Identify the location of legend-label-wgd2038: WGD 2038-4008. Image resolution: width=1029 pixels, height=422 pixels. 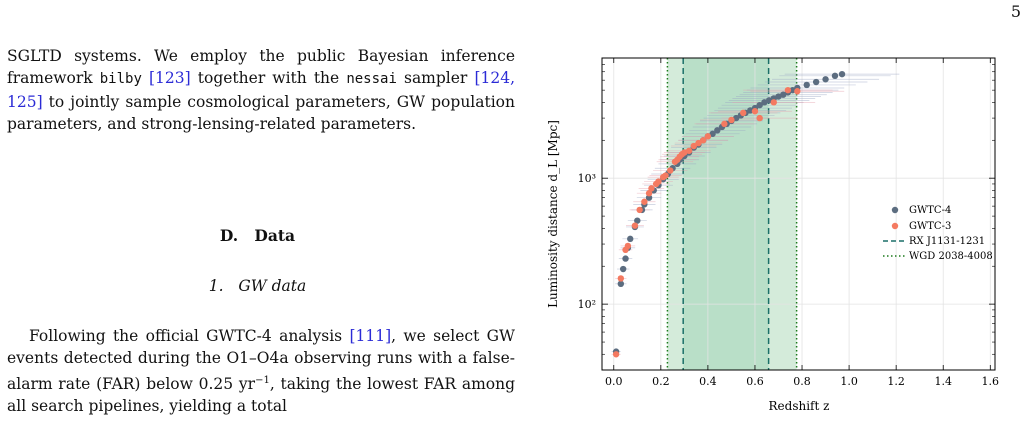
(951, 256).